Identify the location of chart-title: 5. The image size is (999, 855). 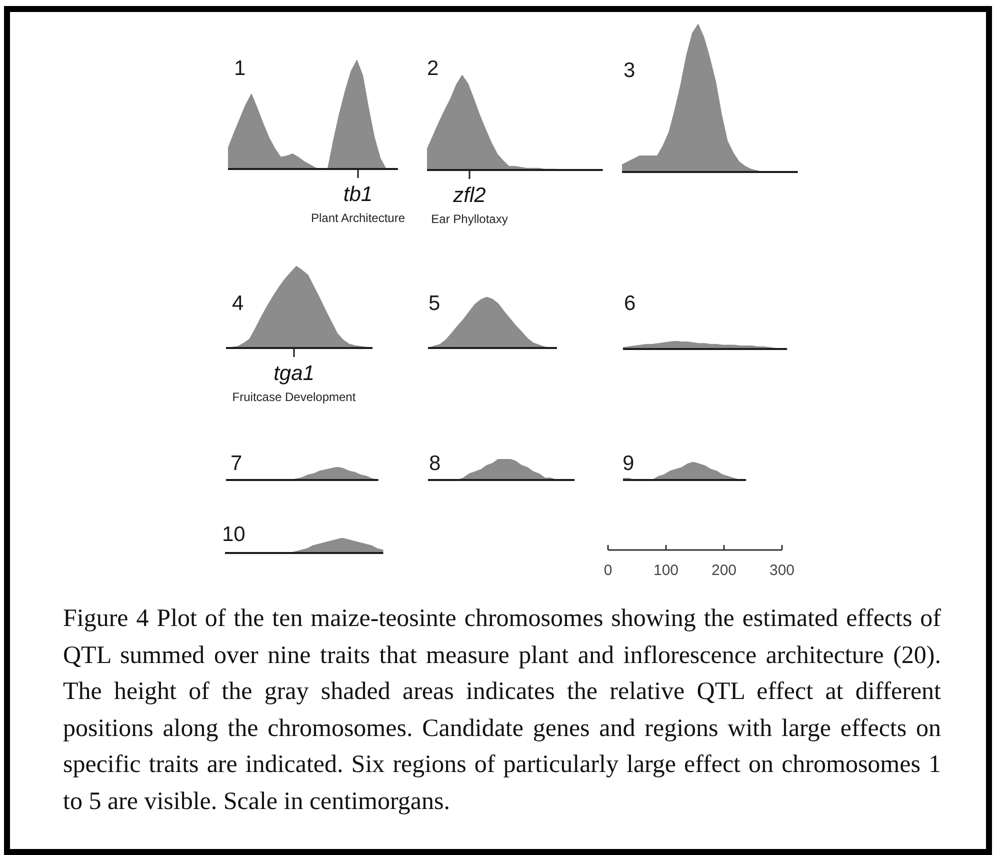
(434, 303).